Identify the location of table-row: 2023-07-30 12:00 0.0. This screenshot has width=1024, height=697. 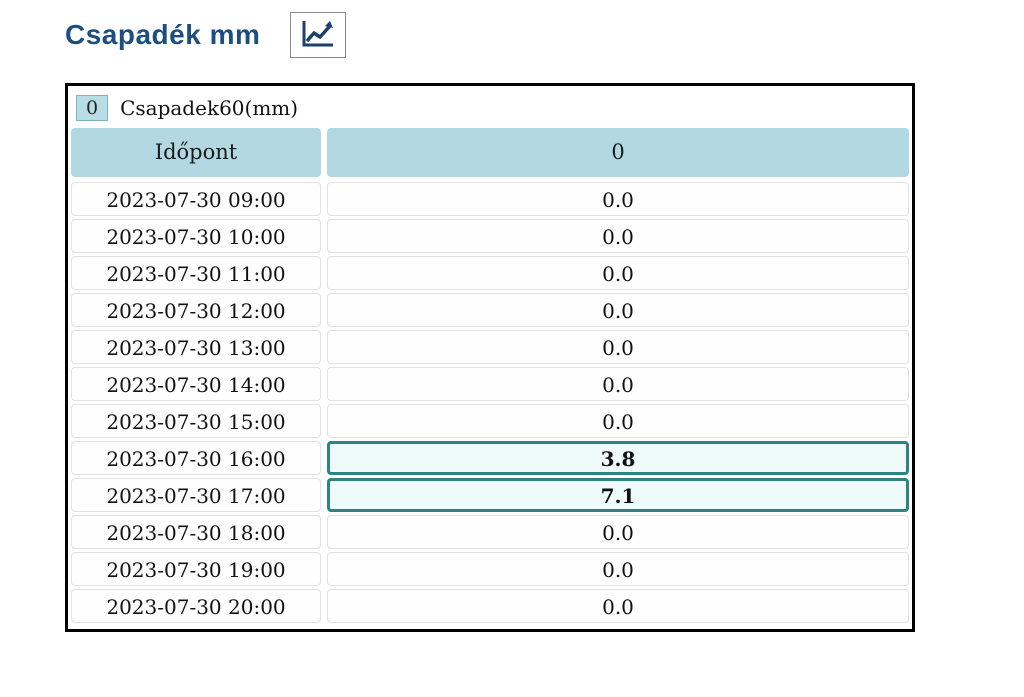
(490, 310).